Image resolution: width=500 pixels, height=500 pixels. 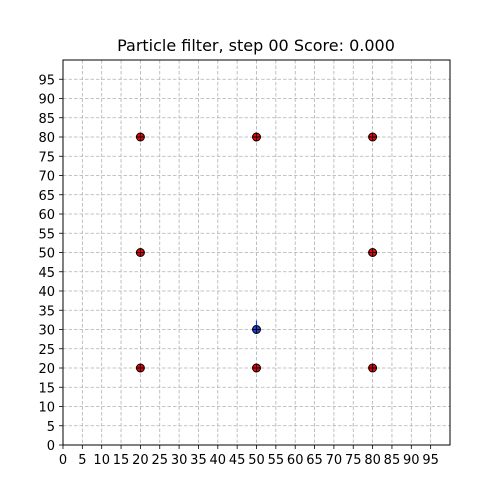 What do you see at coordinates (46, 292) in the screenshot?
I see `y-tick-label: 40` at bounding box center [46, 292].